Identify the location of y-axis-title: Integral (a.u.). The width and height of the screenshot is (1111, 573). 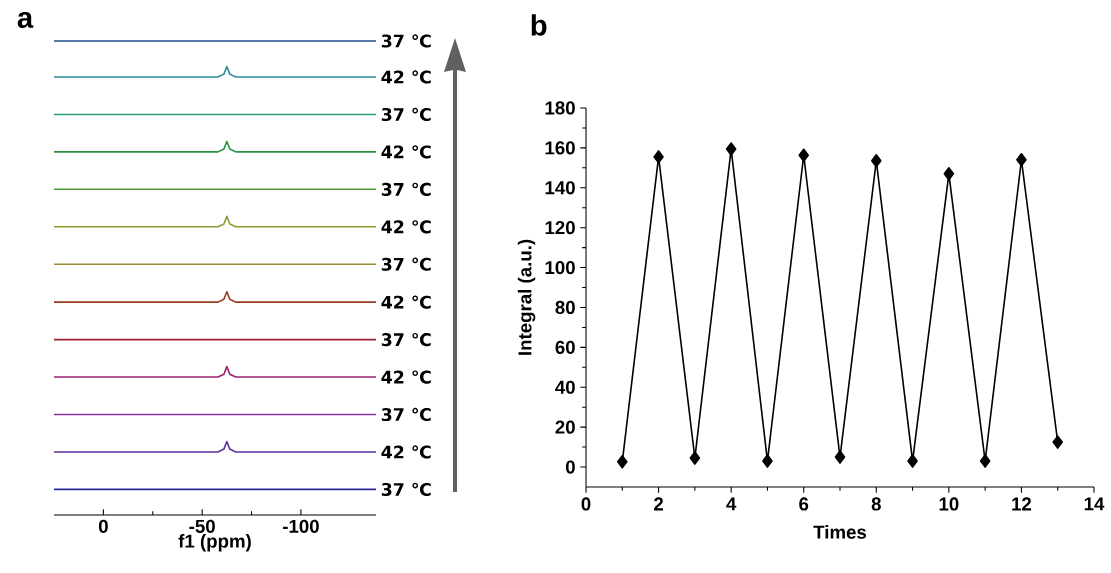
(526, 297).